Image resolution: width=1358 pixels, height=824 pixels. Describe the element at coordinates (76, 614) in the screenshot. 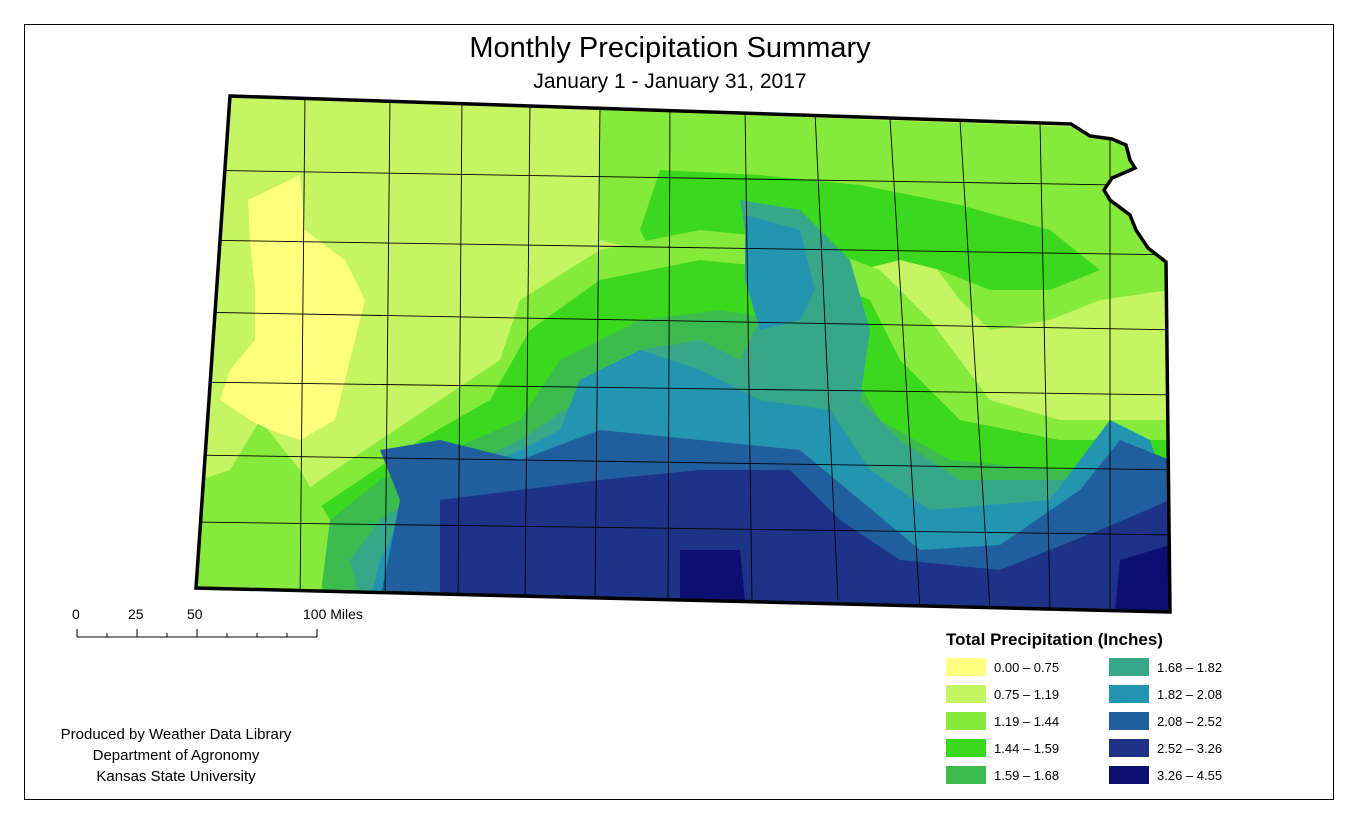

I see `scale-tick-0: 0` at that location.